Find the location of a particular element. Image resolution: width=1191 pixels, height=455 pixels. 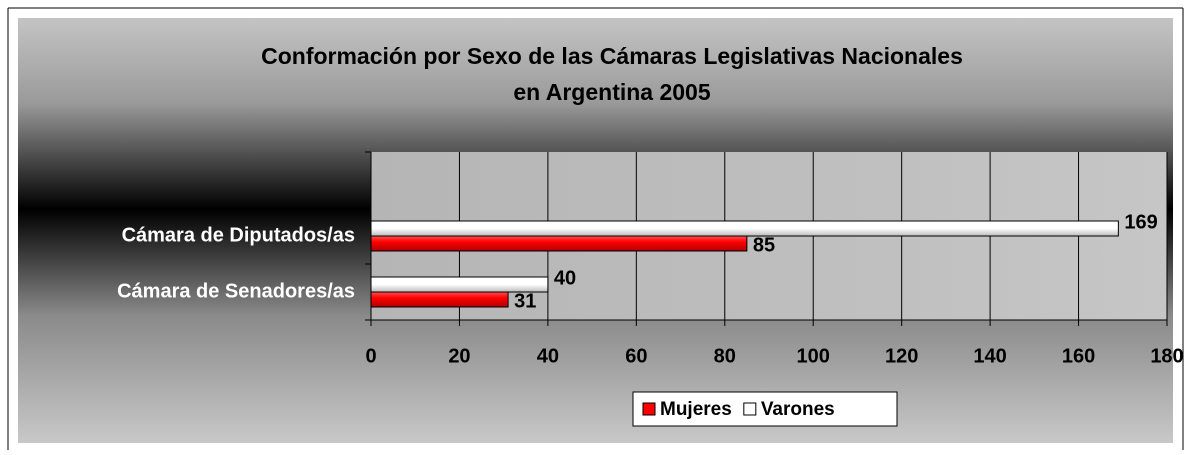

x-tick-label: 120 is located at coordinates (901, 356).